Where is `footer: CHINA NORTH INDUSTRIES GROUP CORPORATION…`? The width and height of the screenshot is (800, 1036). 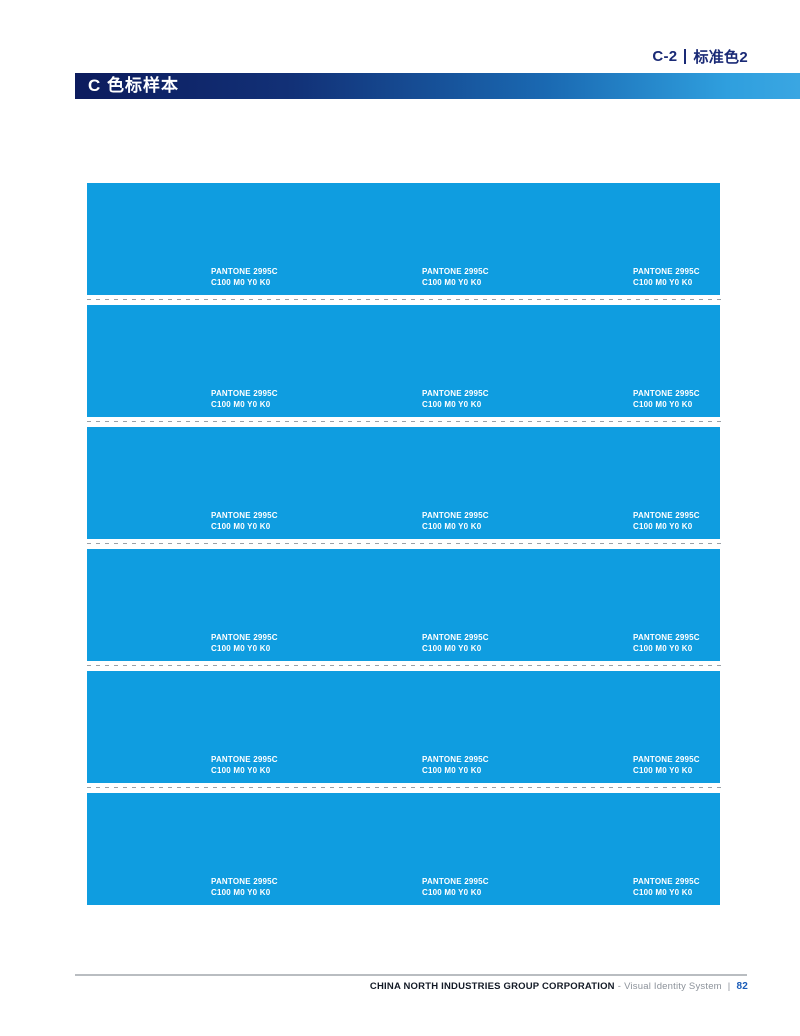
footer: CHINA NORTH INDUSTRIES GROUP CORPORATION… is located at coordinates (559, 986).